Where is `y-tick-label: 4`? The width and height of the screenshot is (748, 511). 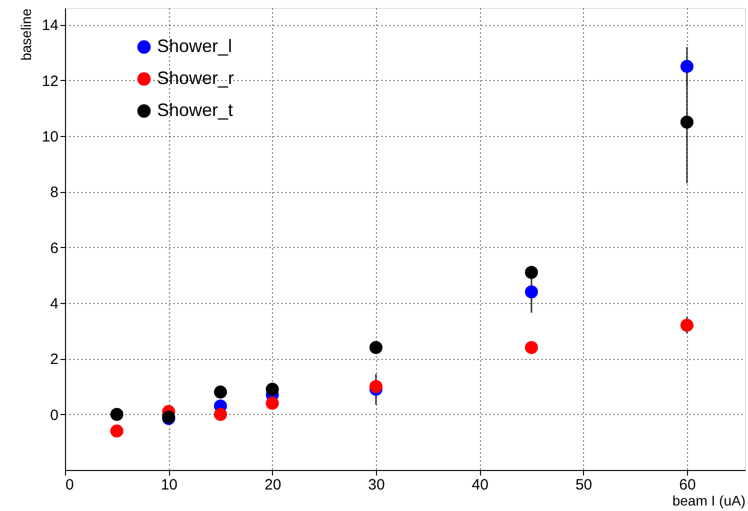
y-tick-label: 4 is located at coordinates (54, 304).